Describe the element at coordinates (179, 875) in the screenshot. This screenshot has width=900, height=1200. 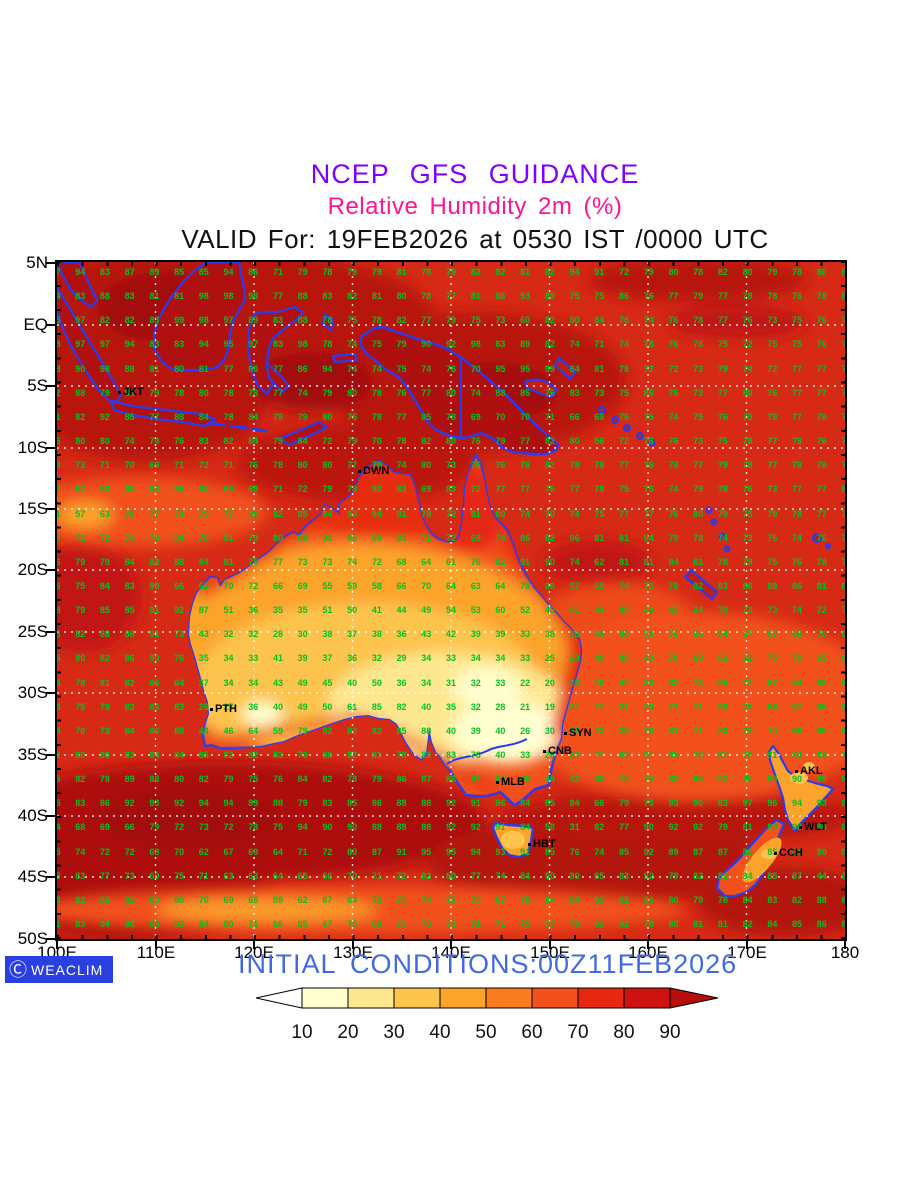
I see `grid-value: 75` at that location.